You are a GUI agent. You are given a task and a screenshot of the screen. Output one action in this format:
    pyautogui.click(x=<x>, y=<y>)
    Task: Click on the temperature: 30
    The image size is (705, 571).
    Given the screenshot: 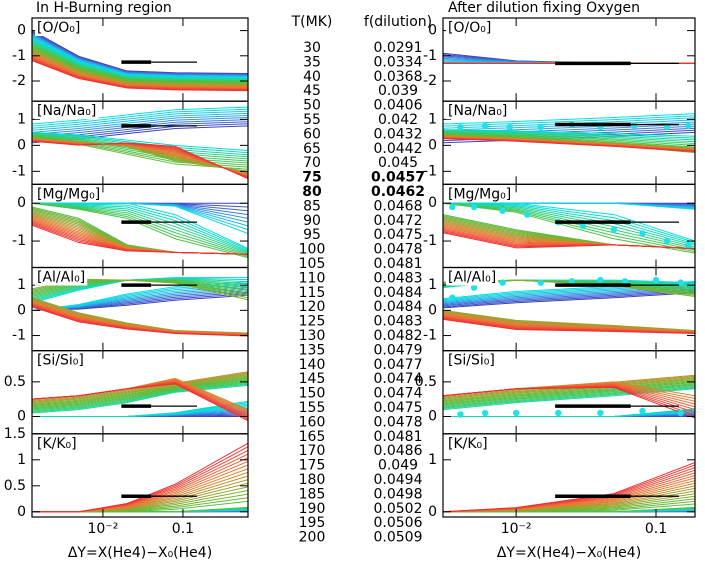 What is the action you would take?
    pyautogui.click(x=312, y=48)
    